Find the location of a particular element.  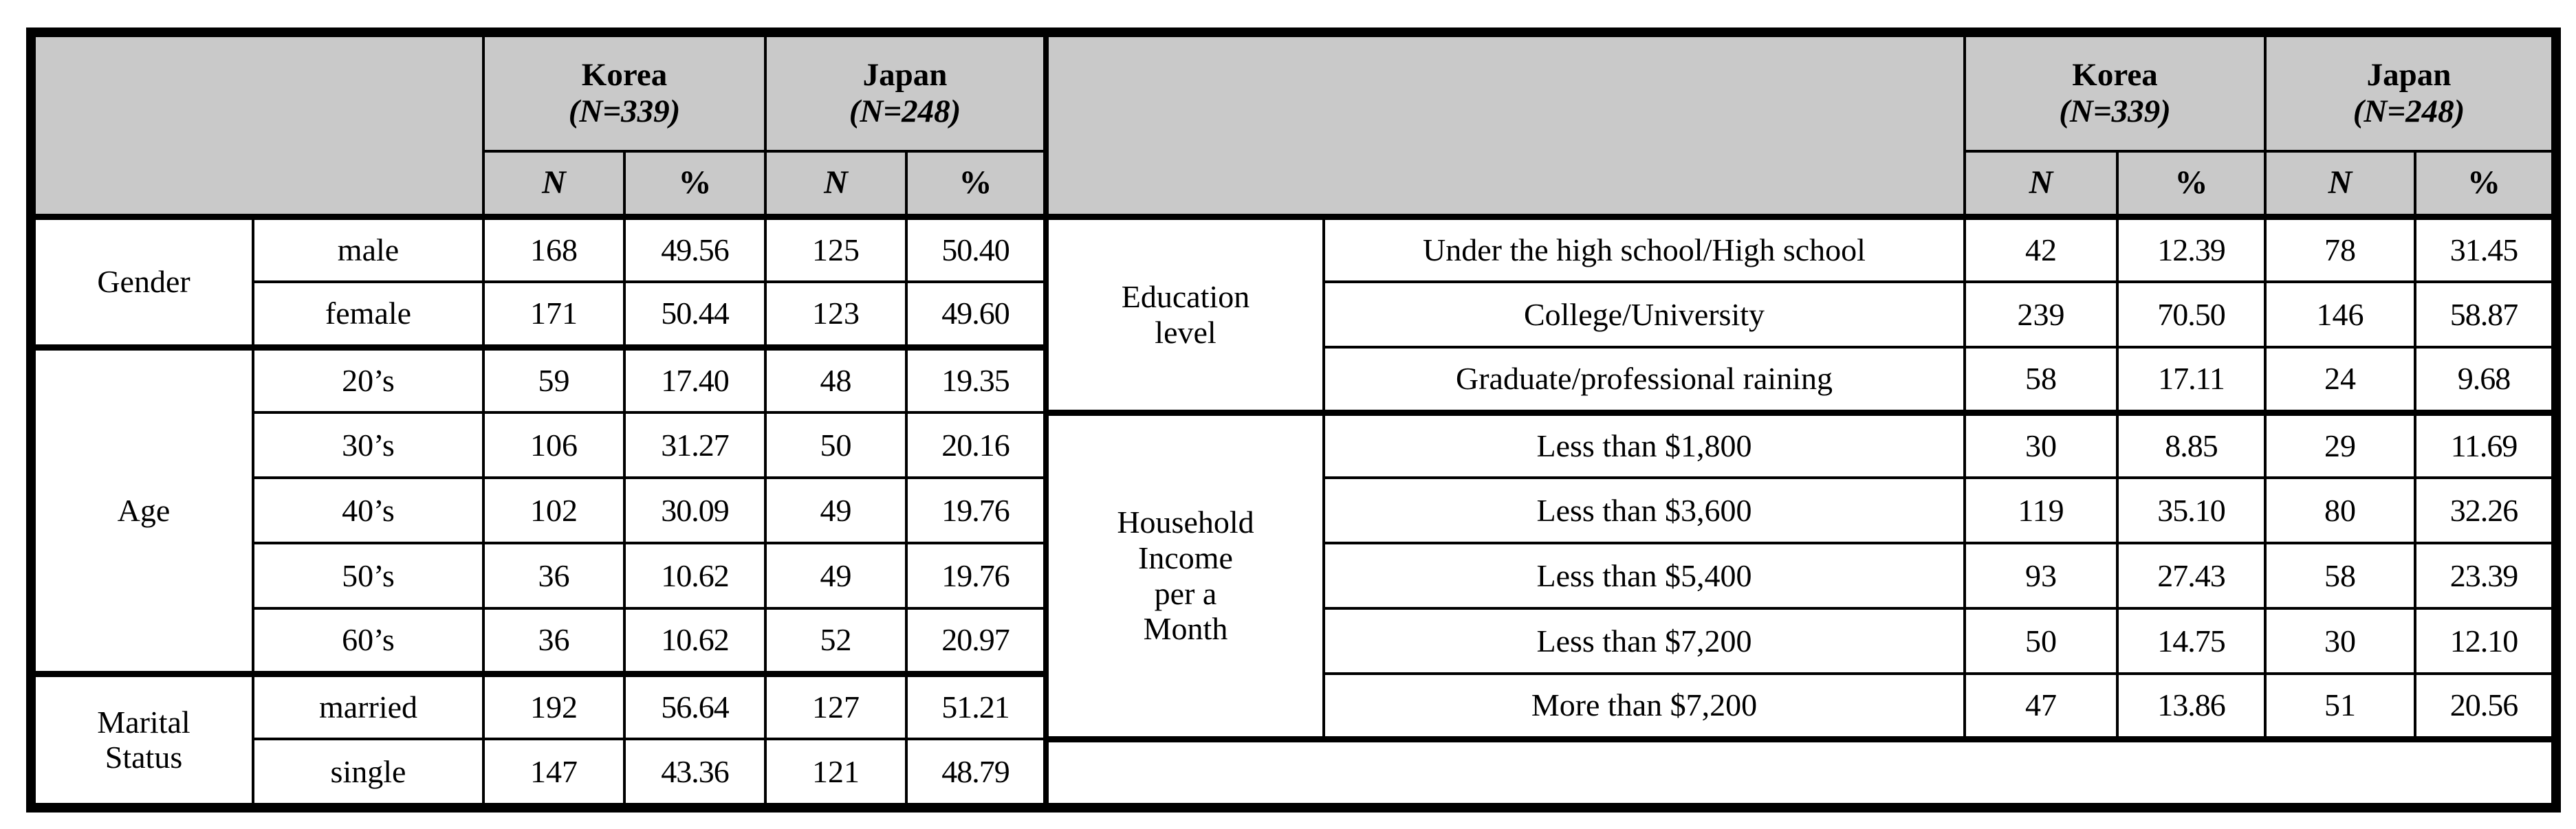

value-cell: 14.75 is located at coordinates (2191, 641).